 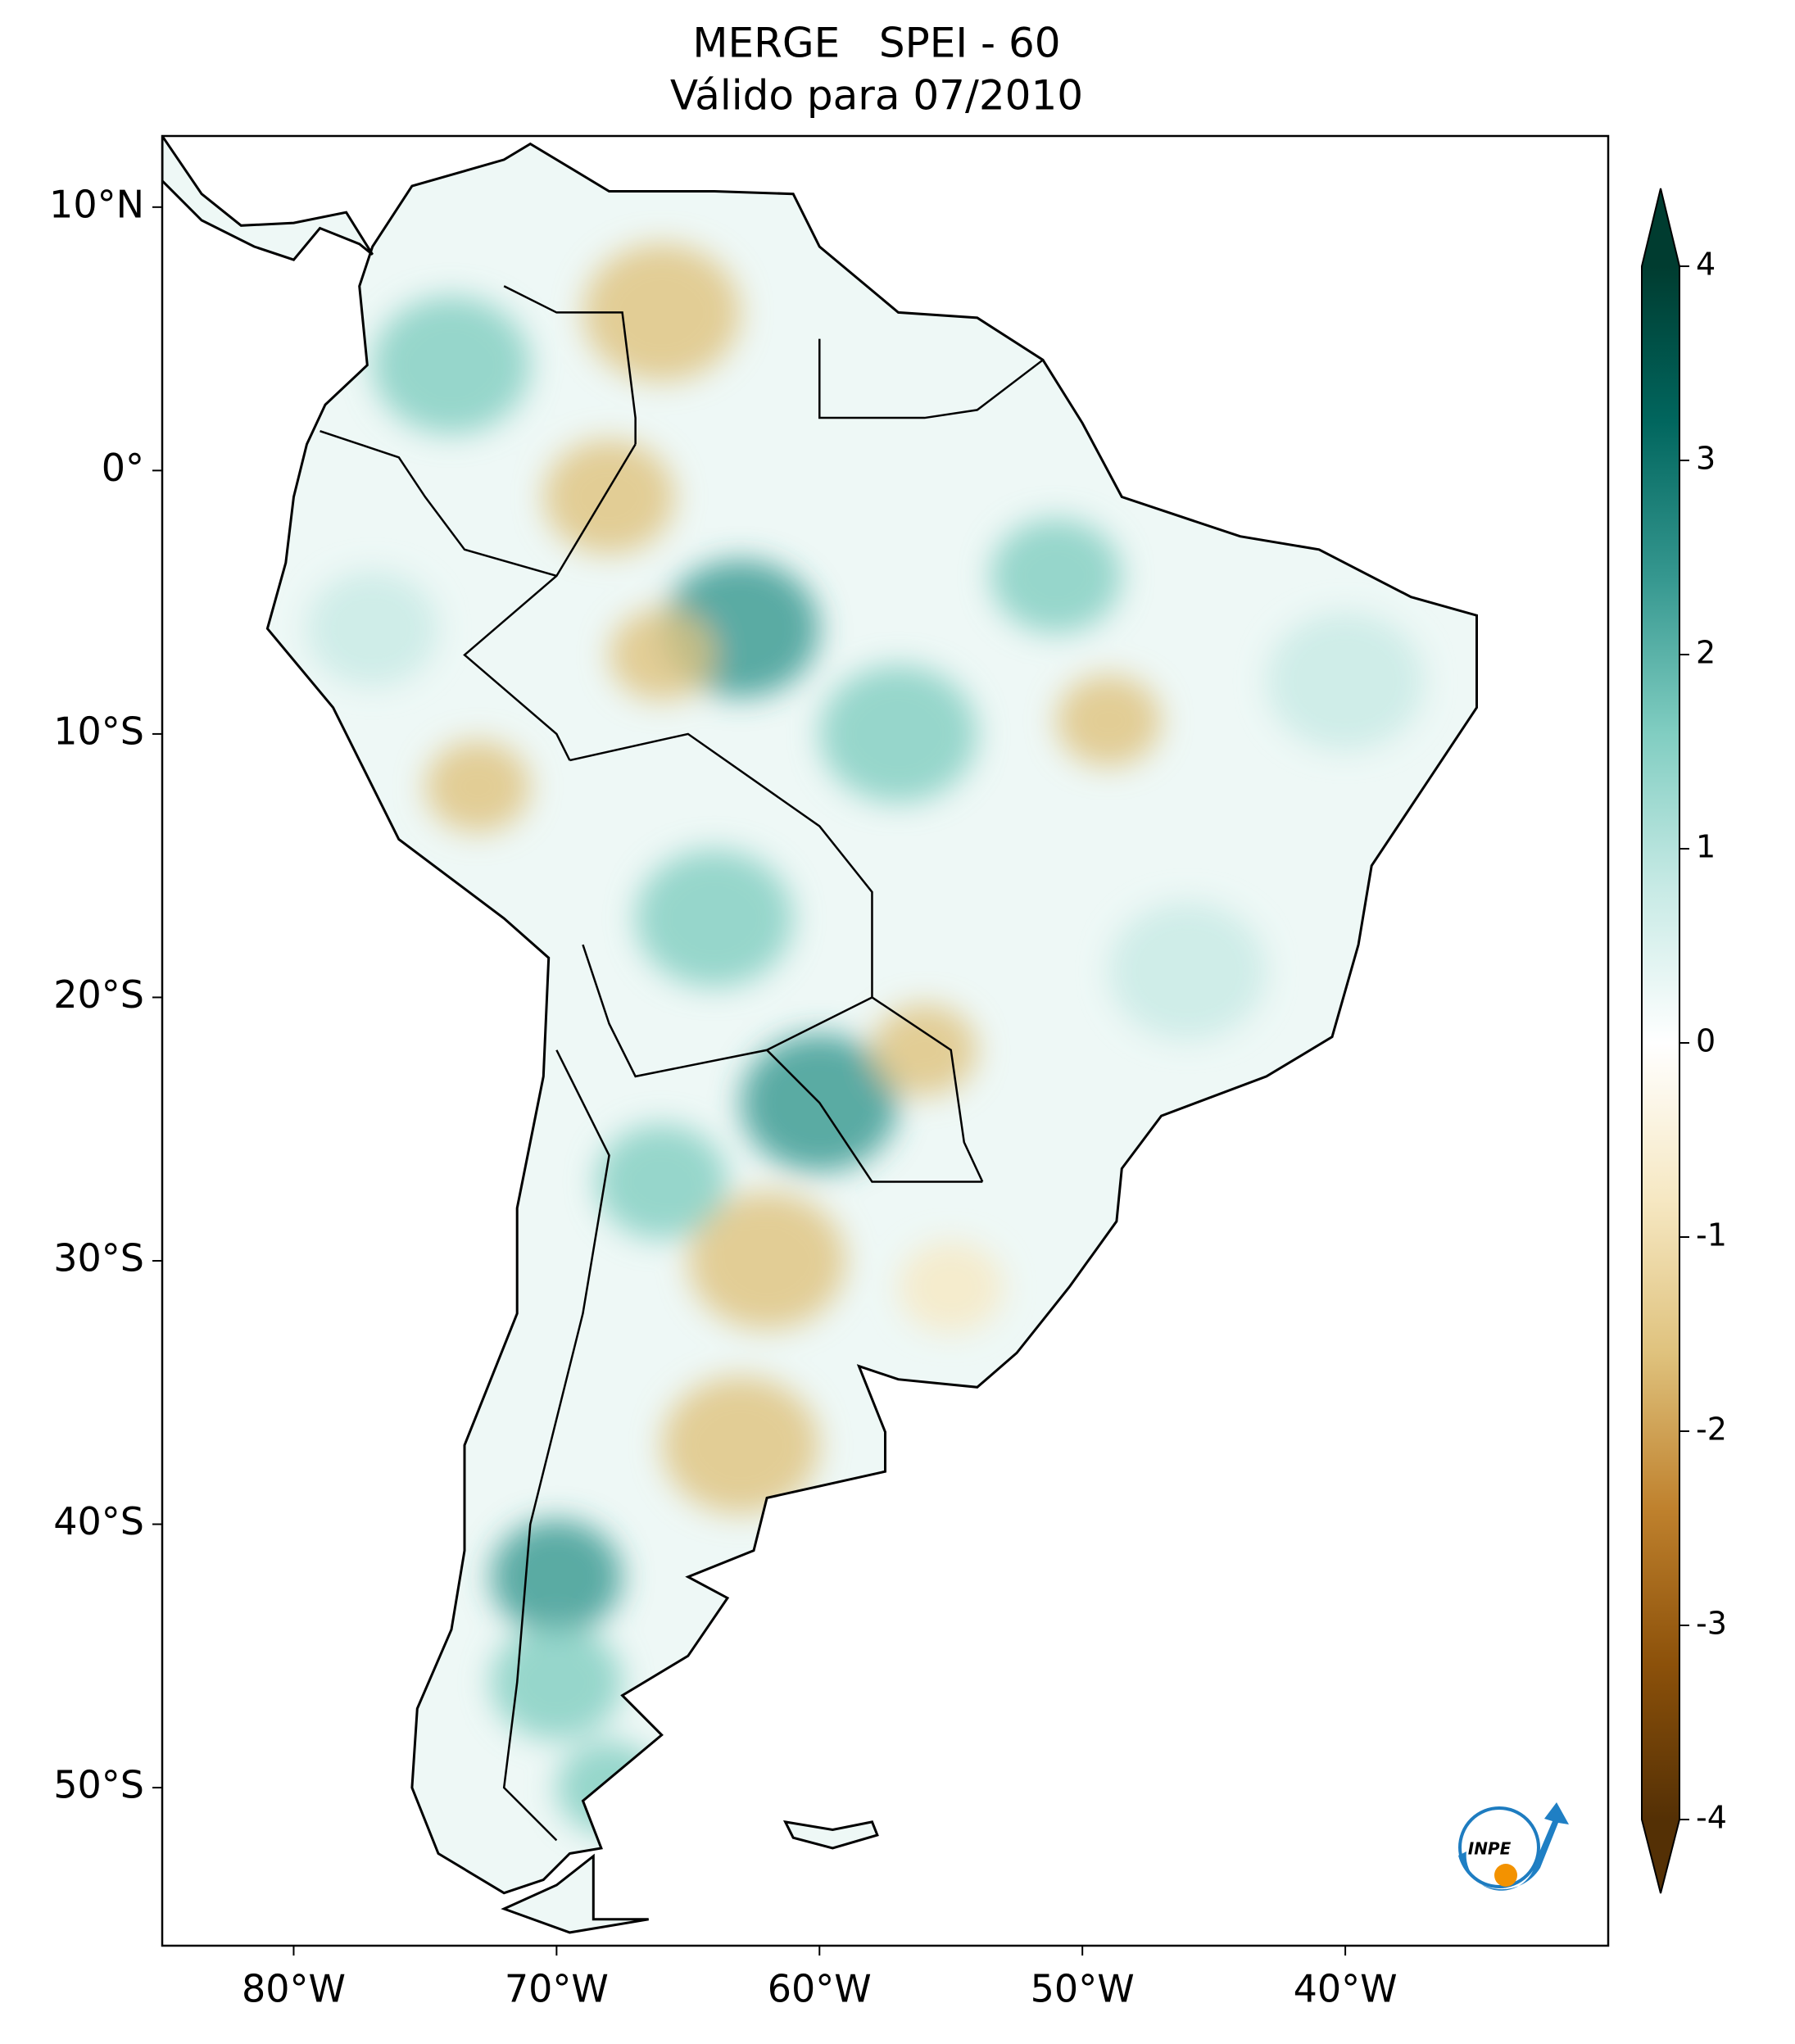 What do you see at coordinates (1706, 653) in the screenshot?
I see `colorbar-tick-label: 2` at bounding box center [1706, 653].